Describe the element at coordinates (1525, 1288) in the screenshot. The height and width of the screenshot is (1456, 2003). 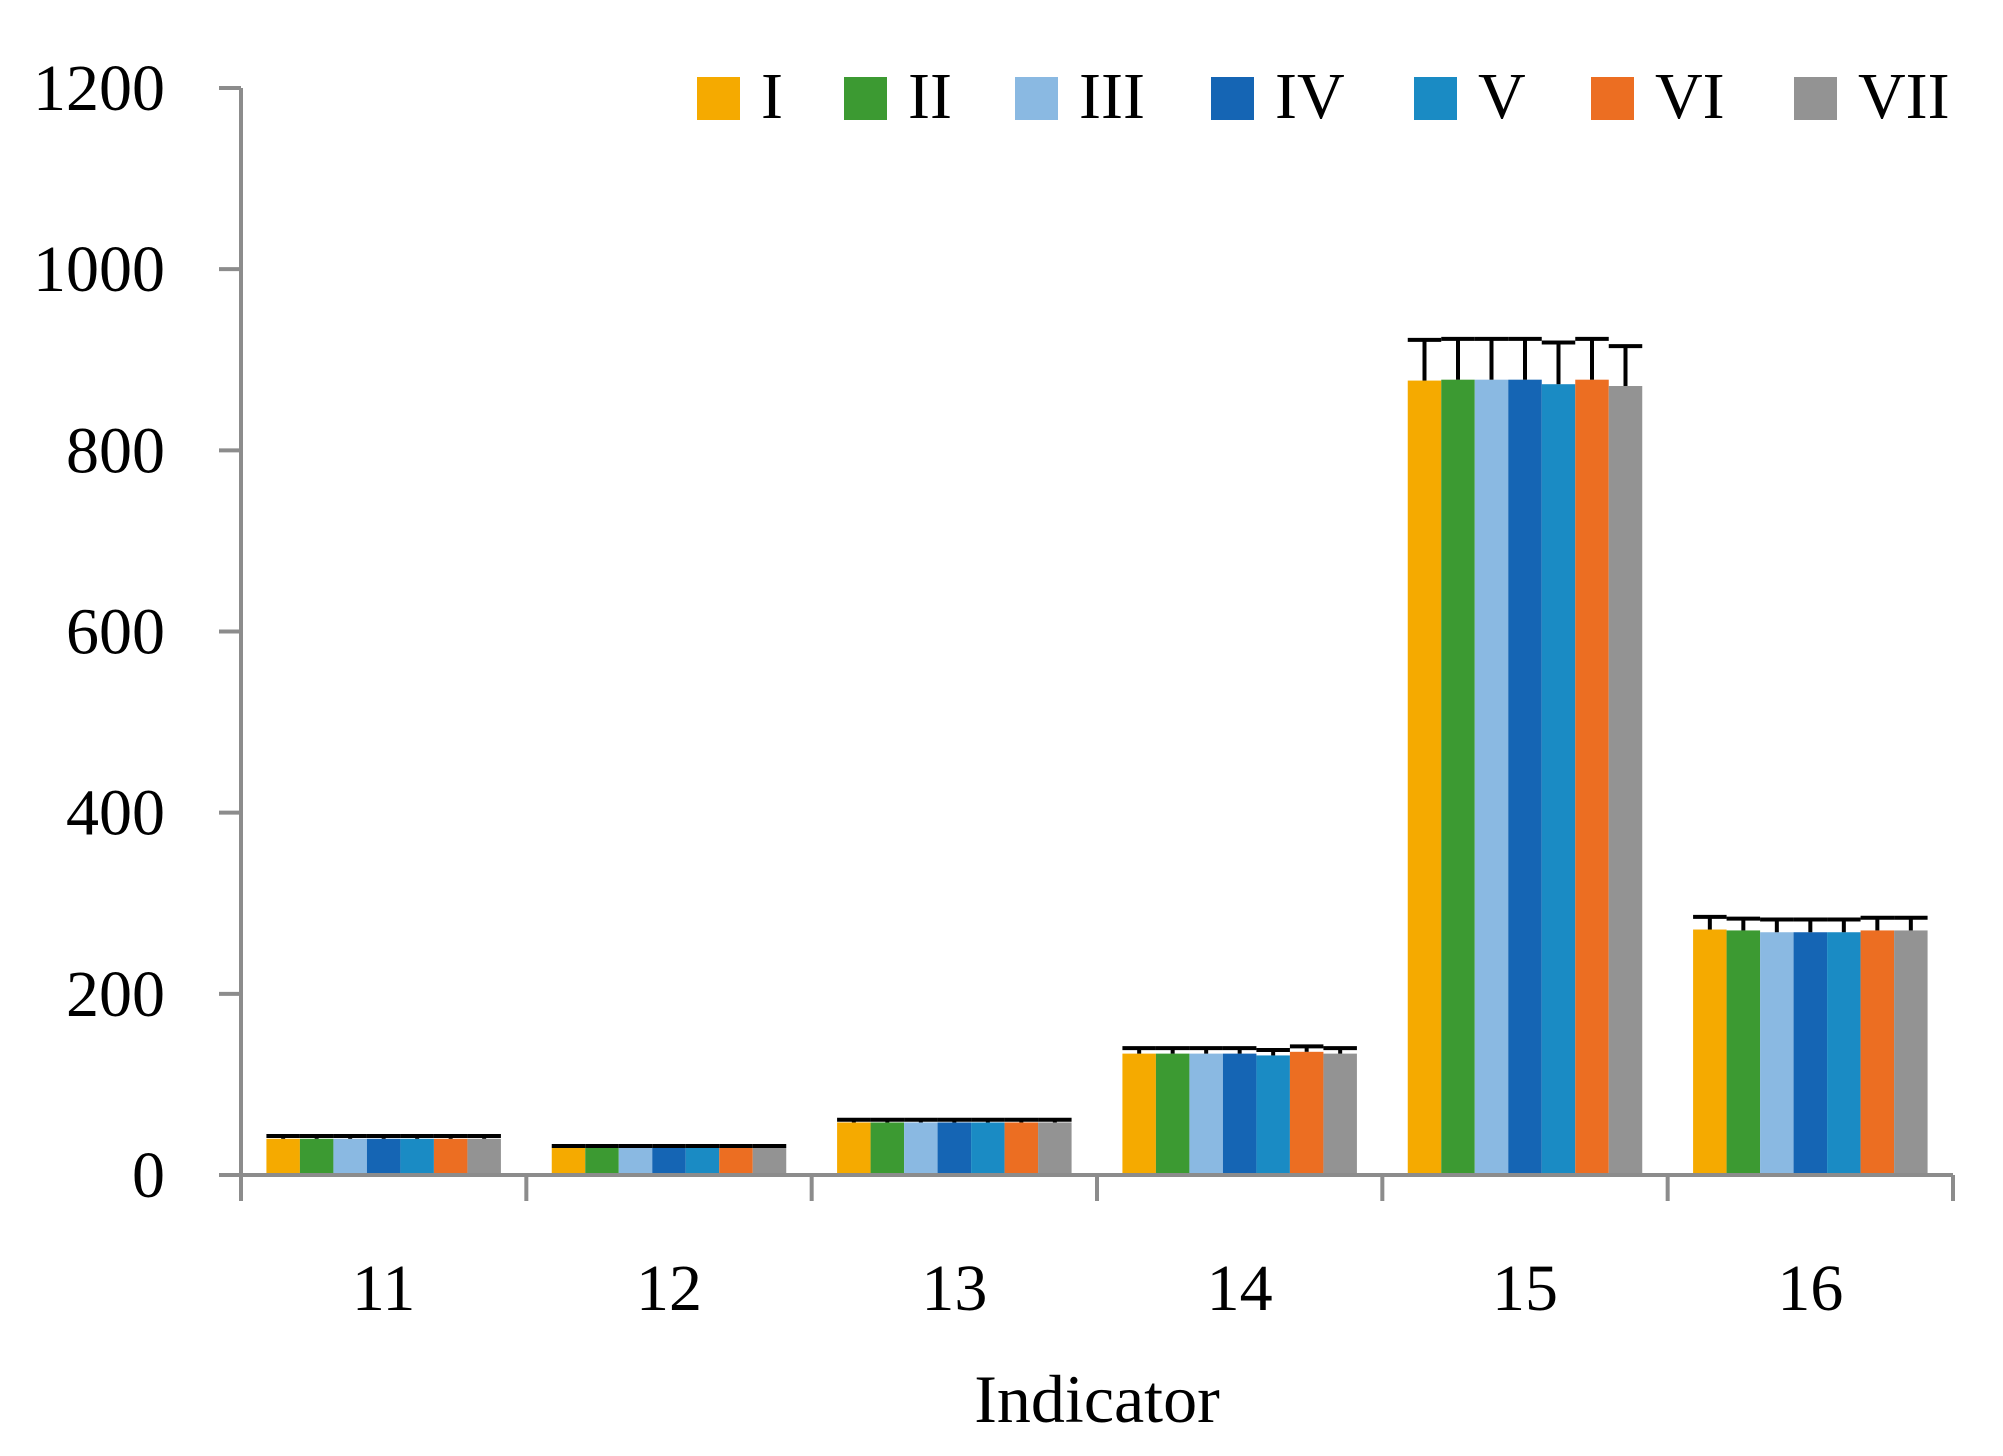
I see `x-category-label: 15` at that location.